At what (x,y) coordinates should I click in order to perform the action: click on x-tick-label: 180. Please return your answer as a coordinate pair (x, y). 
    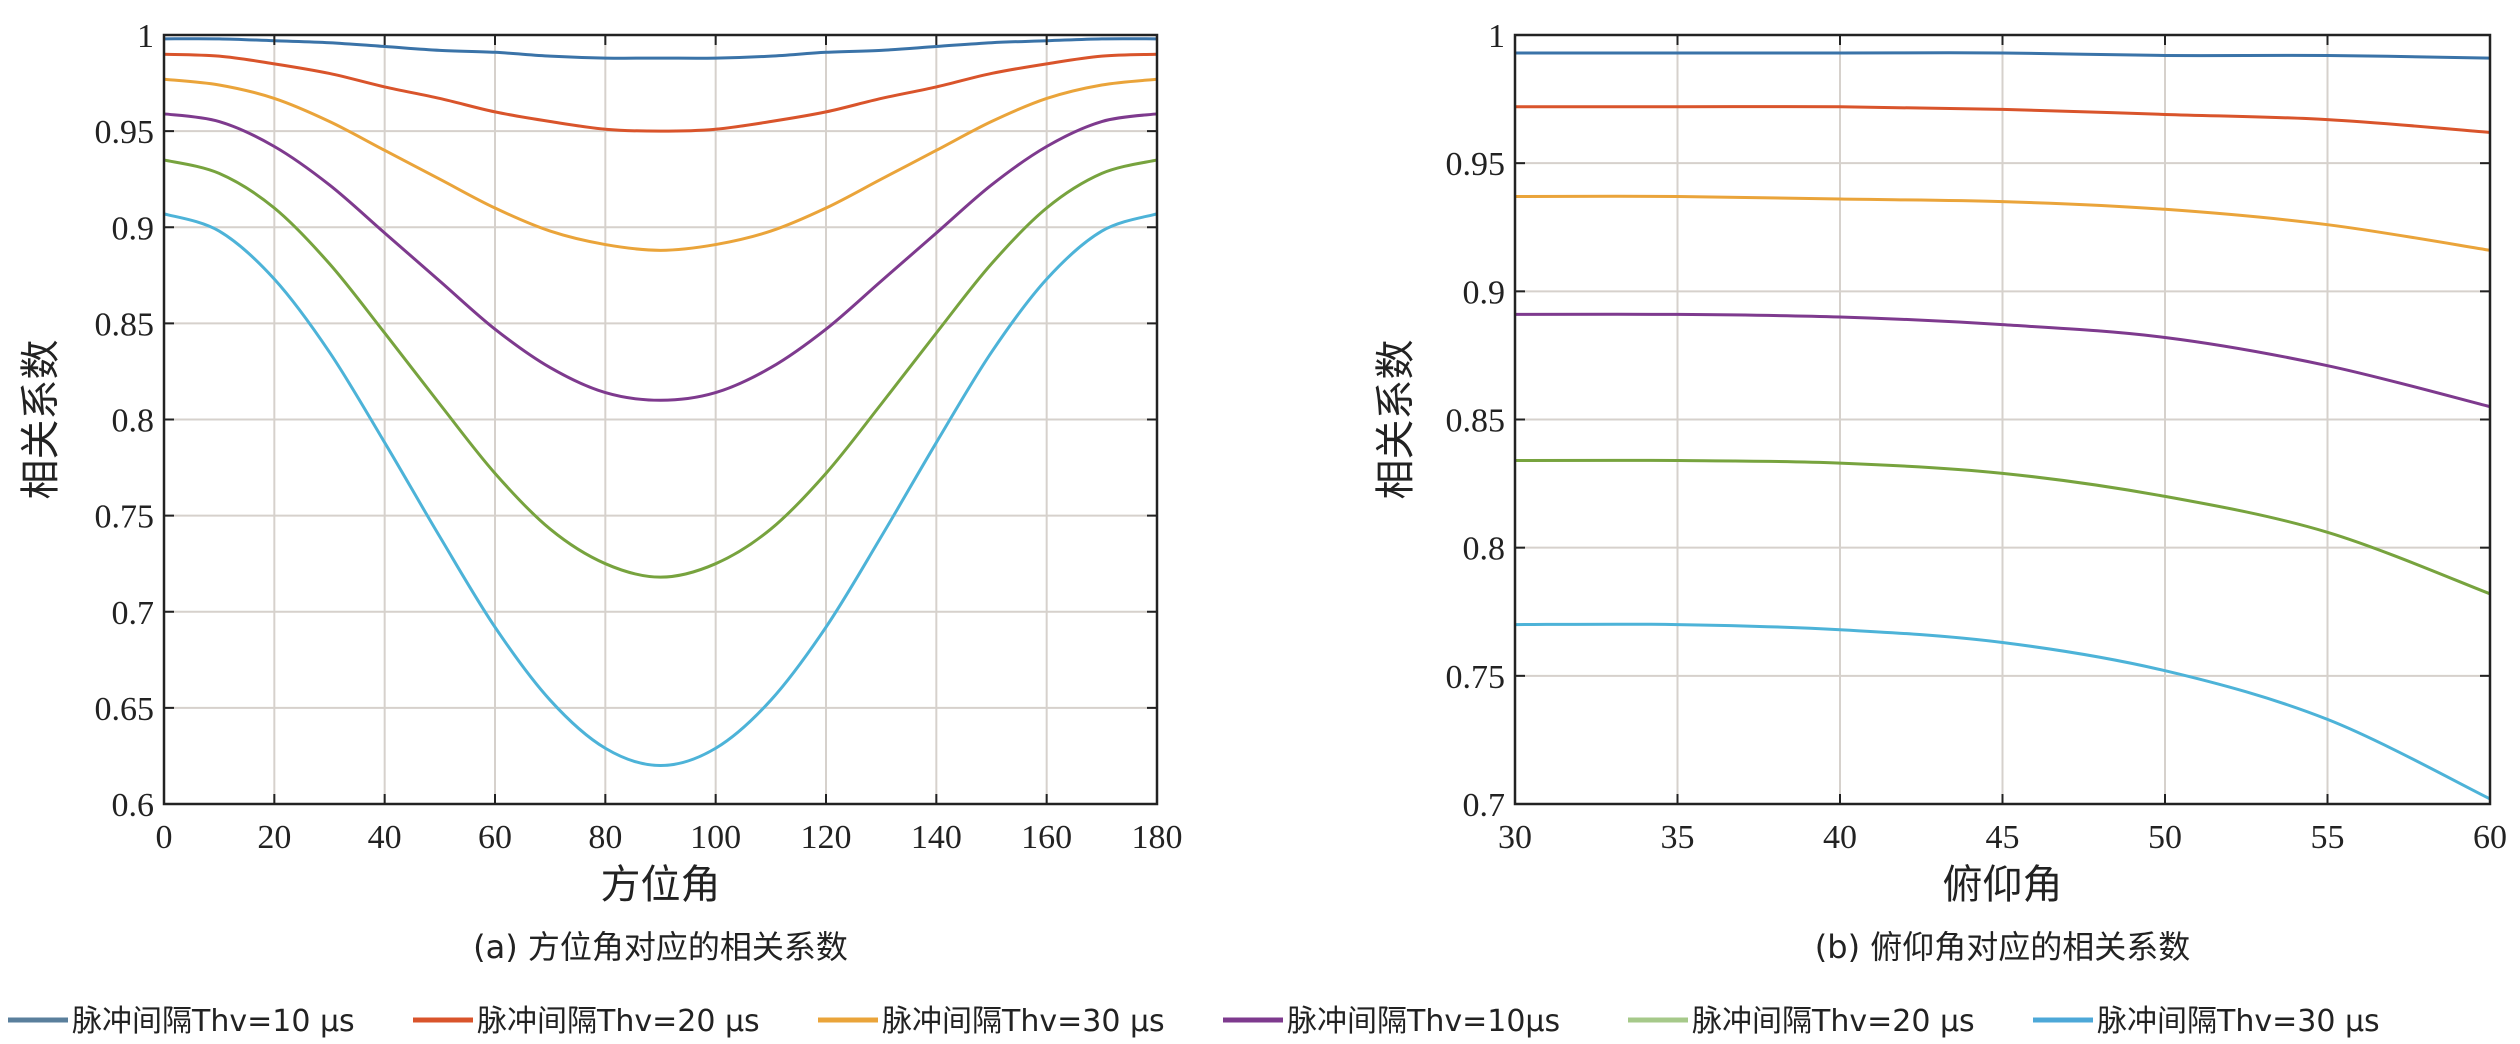
    Looking at the image, I should click on (1157, 837).